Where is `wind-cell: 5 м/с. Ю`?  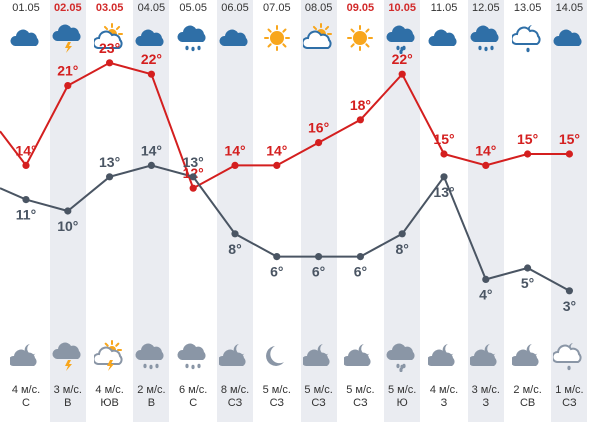 wind-cell: 5 м/с. Ю is located at coordinates (402, 397).